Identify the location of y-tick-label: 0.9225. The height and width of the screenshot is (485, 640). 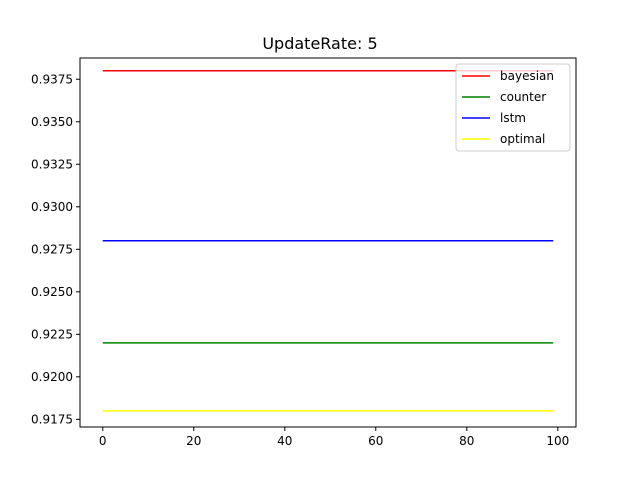
(52, 334).